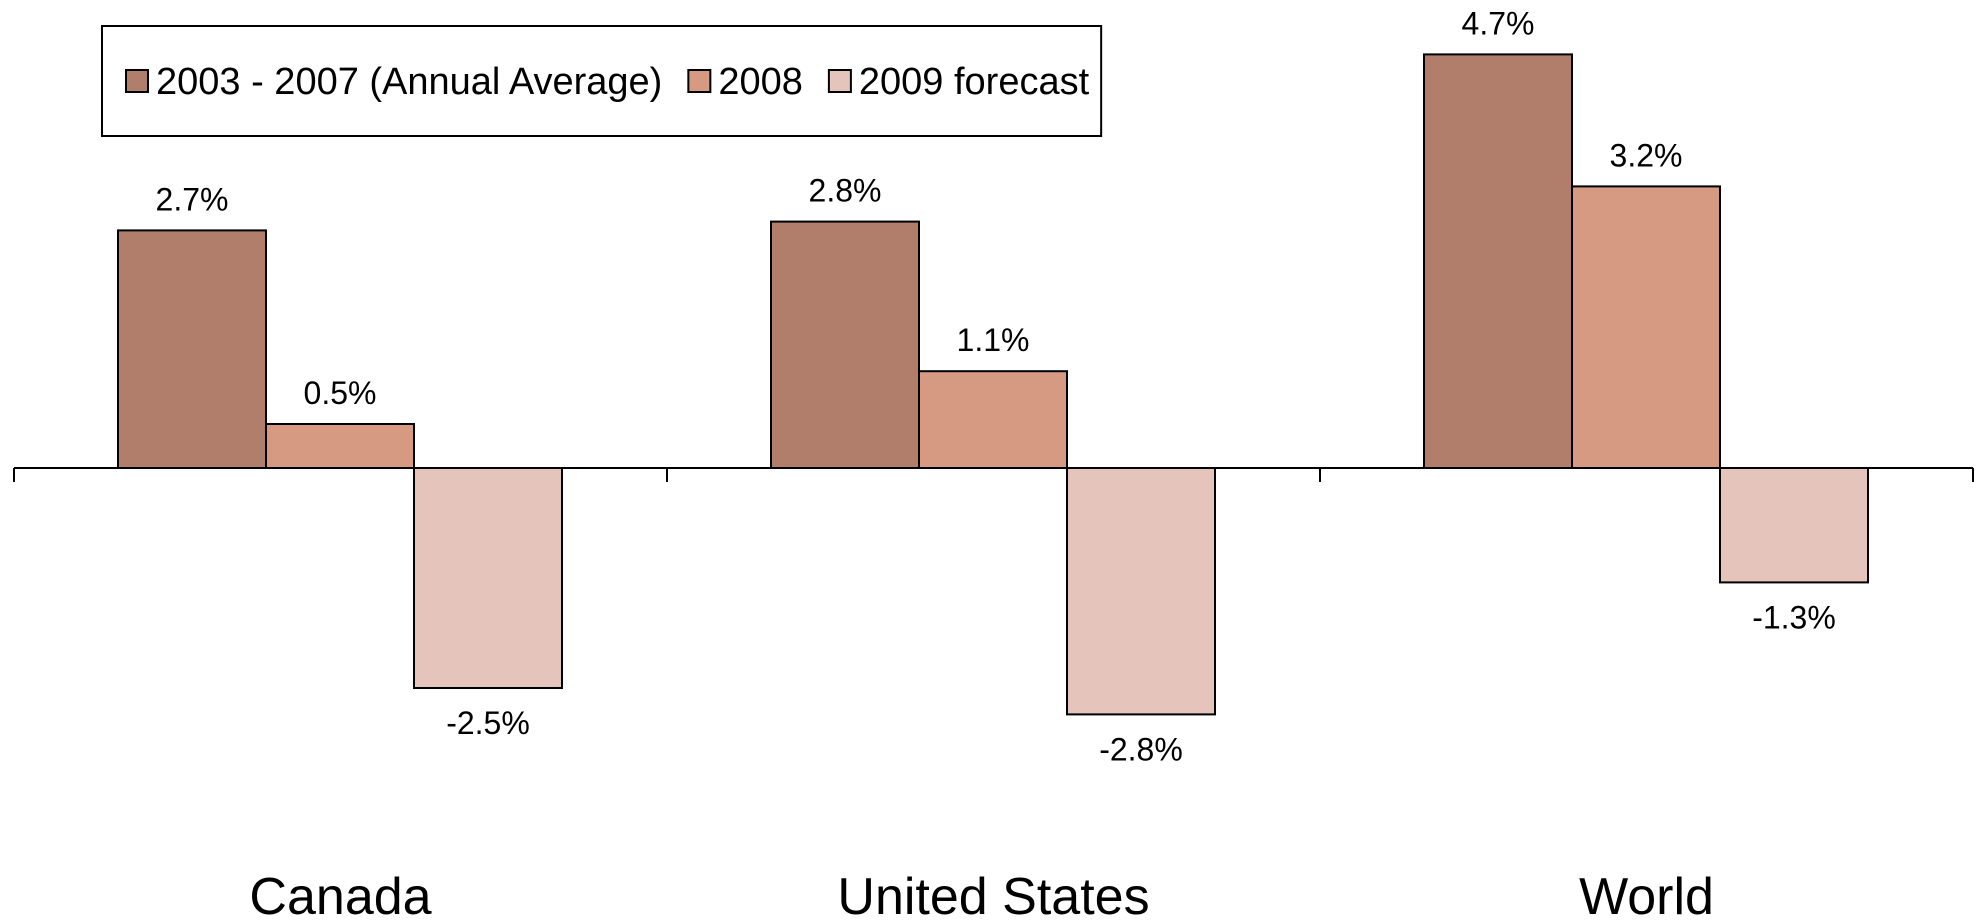  Describe the element at coordinates (993, 340) in the screenshot. I see `data-label-united-states-2008: 1.1%` at that location.